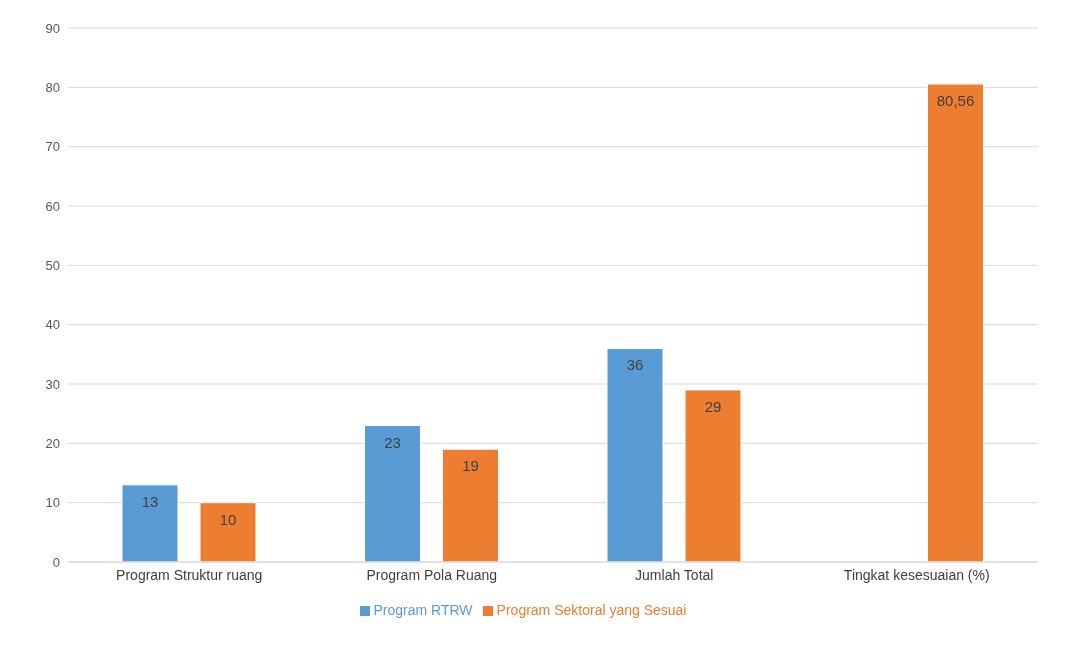 The width and height of the screenshot is (1088, 650). Describe the element at coordinates (713, 406) in the screenshot. I see `data-label: 29` at that location.